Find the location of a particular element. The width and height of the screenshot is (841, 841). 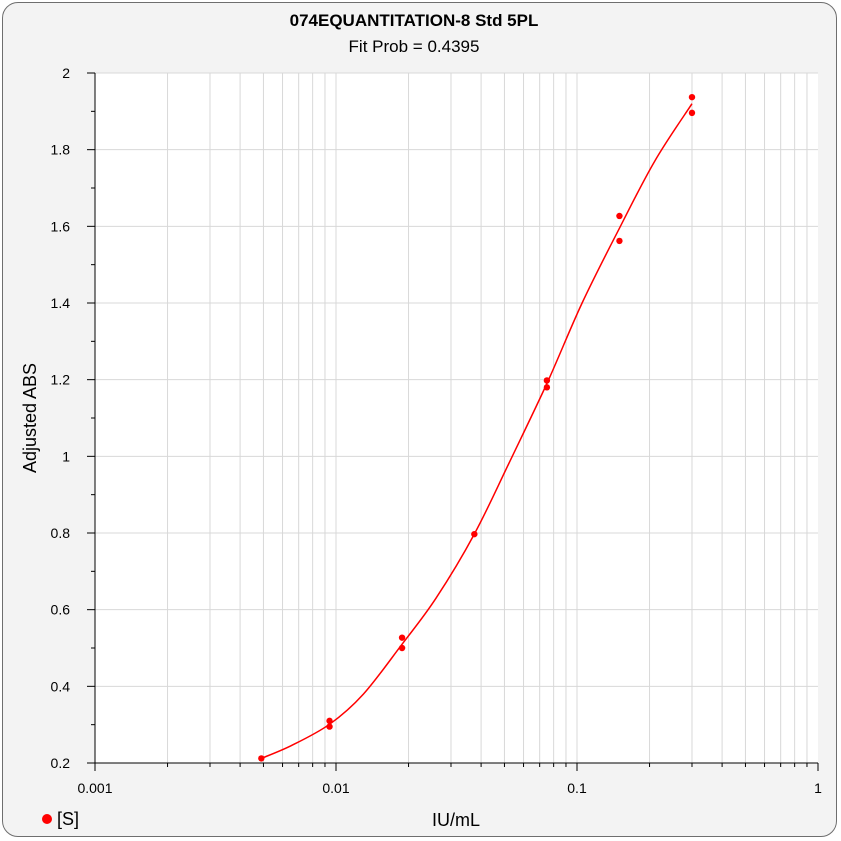

x-tick-label: 0.1 is located at coordinates (577, 788).